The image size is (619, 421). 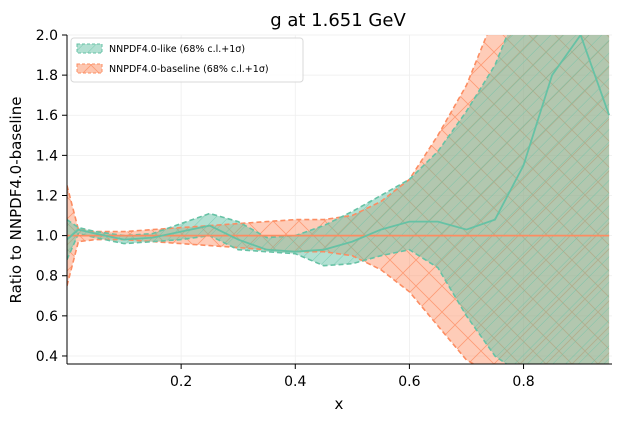 What do you see at coordinates (352, 377) in the screenshot?
I see `x-ticks: 0.2 0.4 0.6 0.8` at bounding box center [352, 377].